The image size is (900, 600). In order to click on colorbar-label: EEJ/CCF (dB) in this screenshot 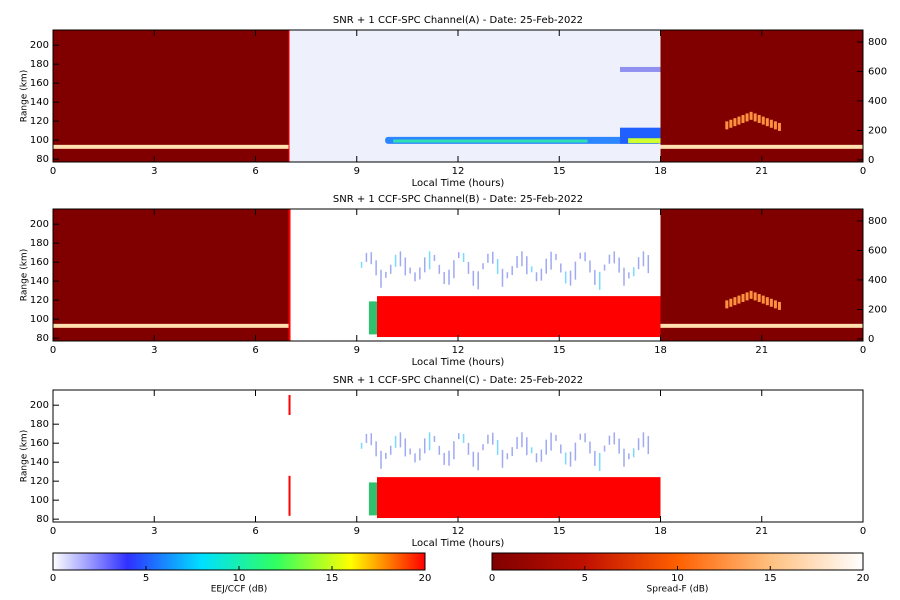, I will do `click(239, 590)`.